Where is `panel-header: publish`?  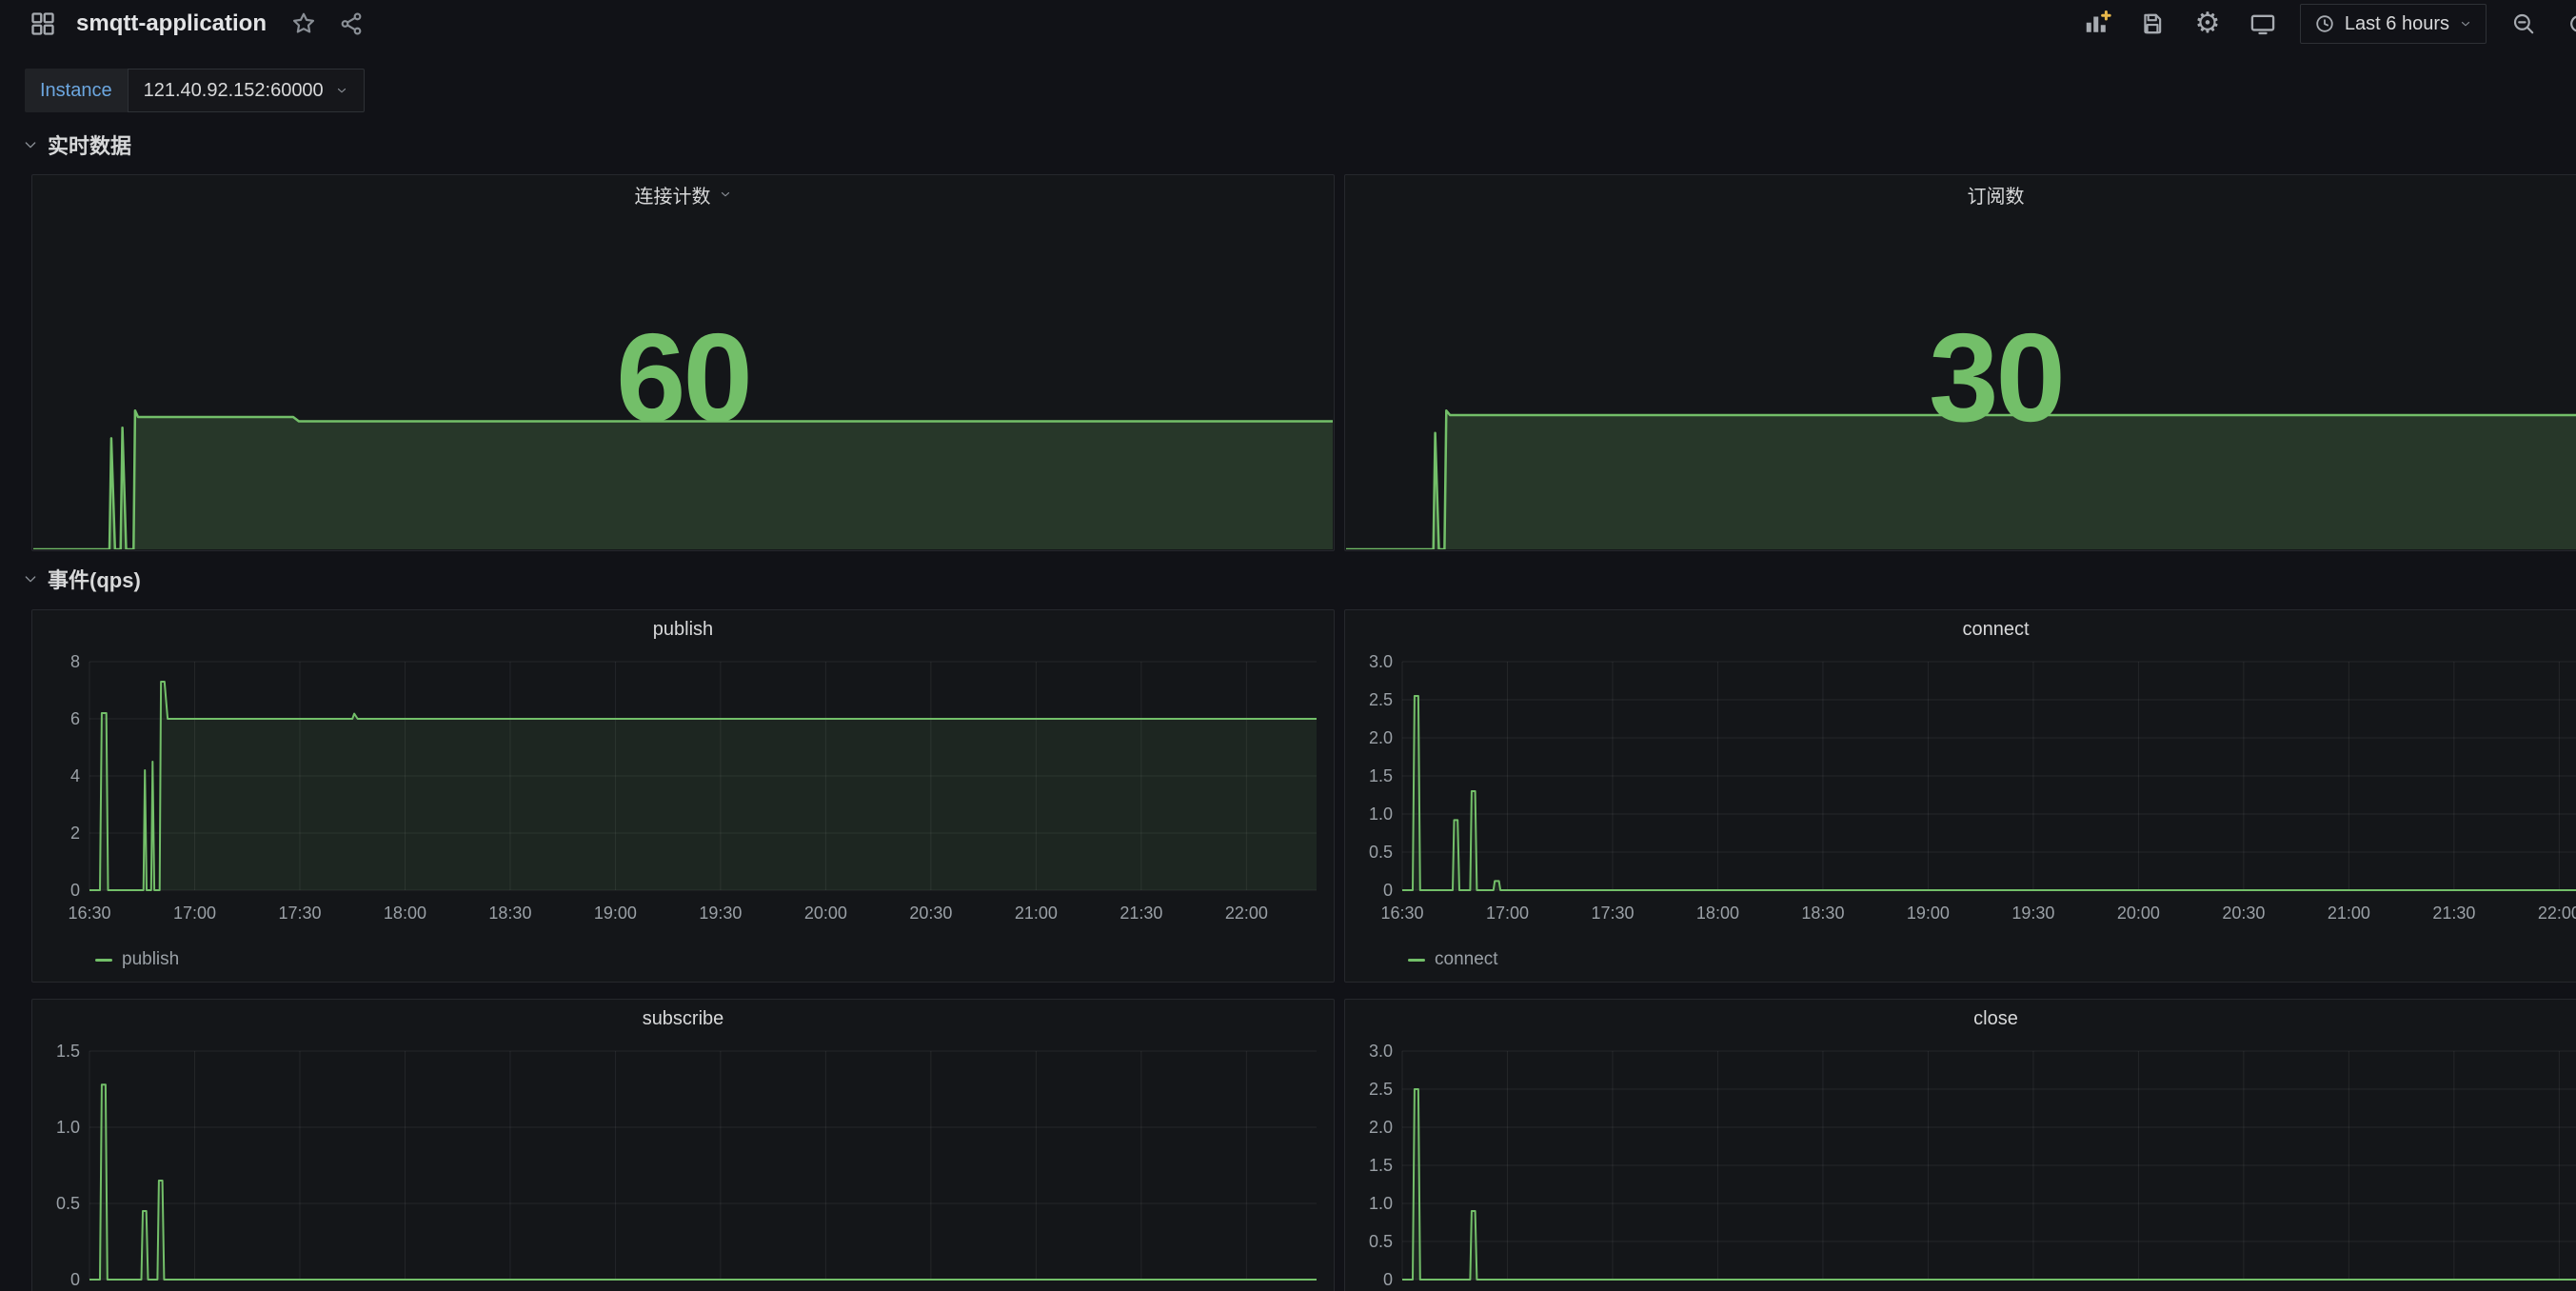 panel-header: publish is located at coordinates (683, 629).